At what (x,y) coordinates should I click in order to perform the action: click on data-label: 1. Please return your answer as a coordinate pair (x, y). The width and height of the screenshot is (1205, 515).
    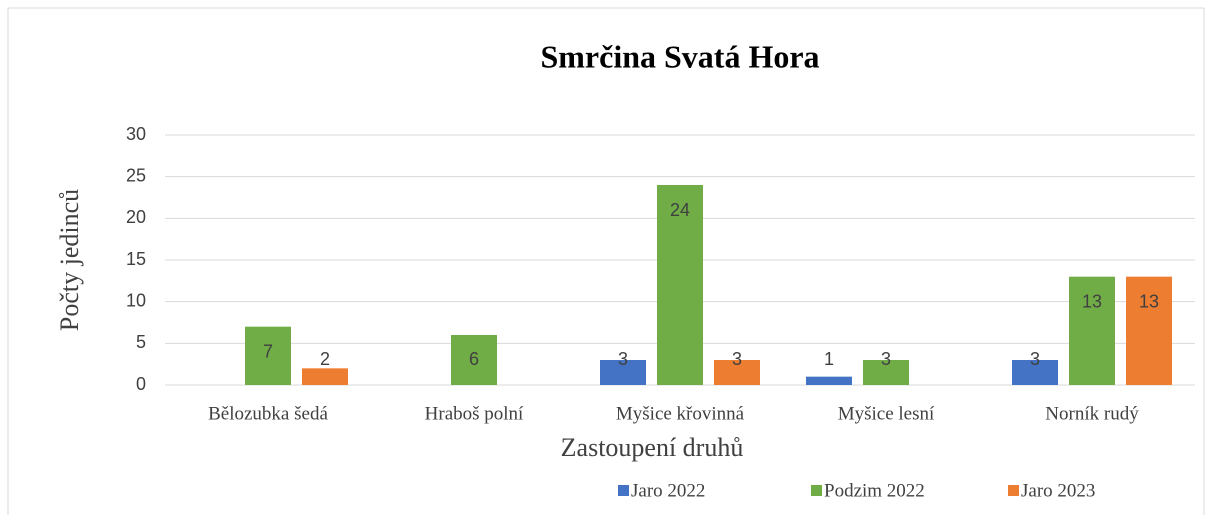
    Looking at the image, I should click on (829, 359).